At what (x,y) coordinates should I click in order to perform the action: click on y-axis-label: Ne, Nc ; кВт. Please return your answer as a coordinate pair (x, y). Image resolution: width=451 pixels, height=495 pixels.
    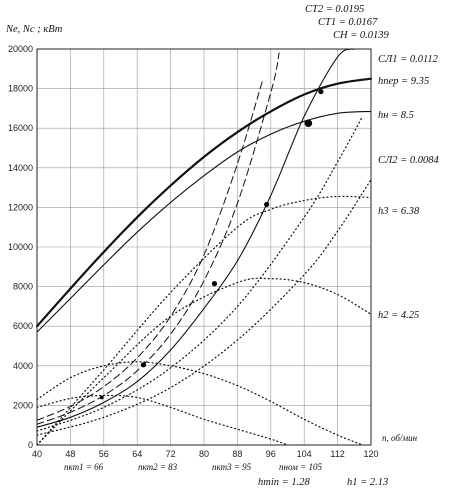
    Looking at the image, I should click on (34, 29).